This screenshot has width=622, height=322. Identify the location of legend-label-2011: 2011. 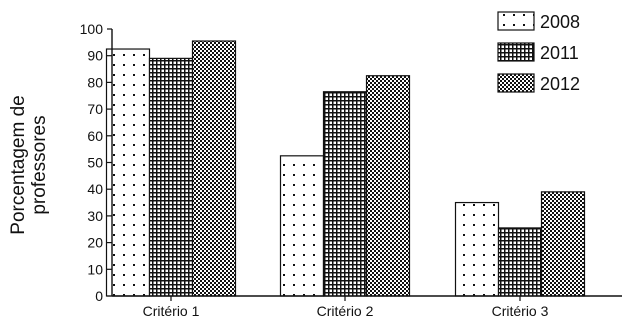
(559, 53).